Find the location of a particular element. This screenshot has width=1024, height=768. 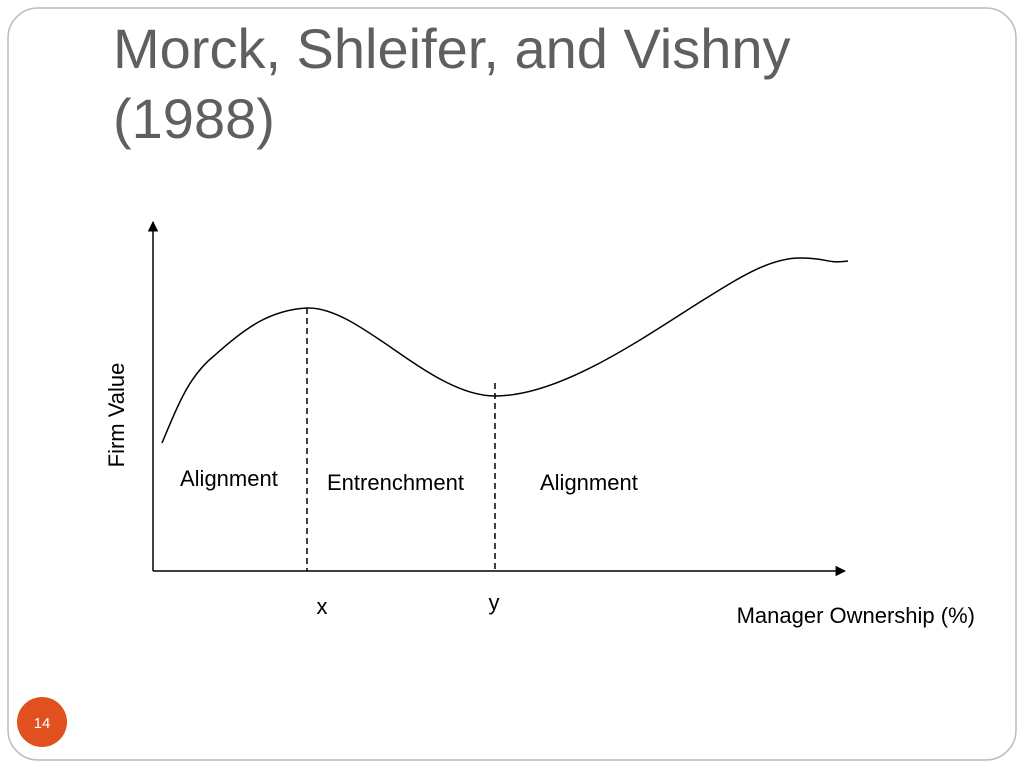

threshold-label: y is located at coordinates (494, 602).